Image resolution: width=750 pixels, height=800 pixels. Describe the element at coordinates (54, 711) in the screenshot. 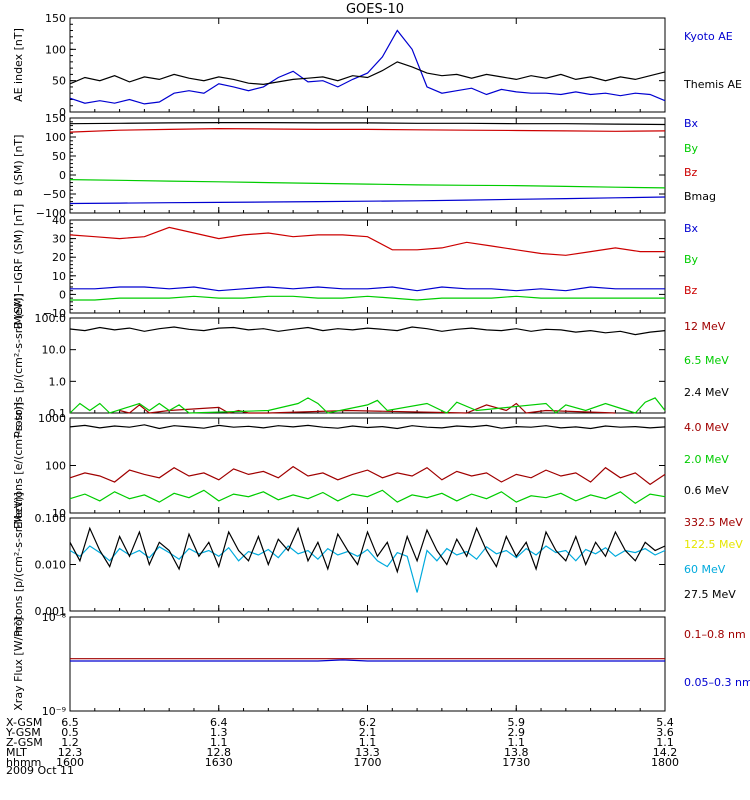

I see `y-tick-label: 10⁻⁹` at that location.